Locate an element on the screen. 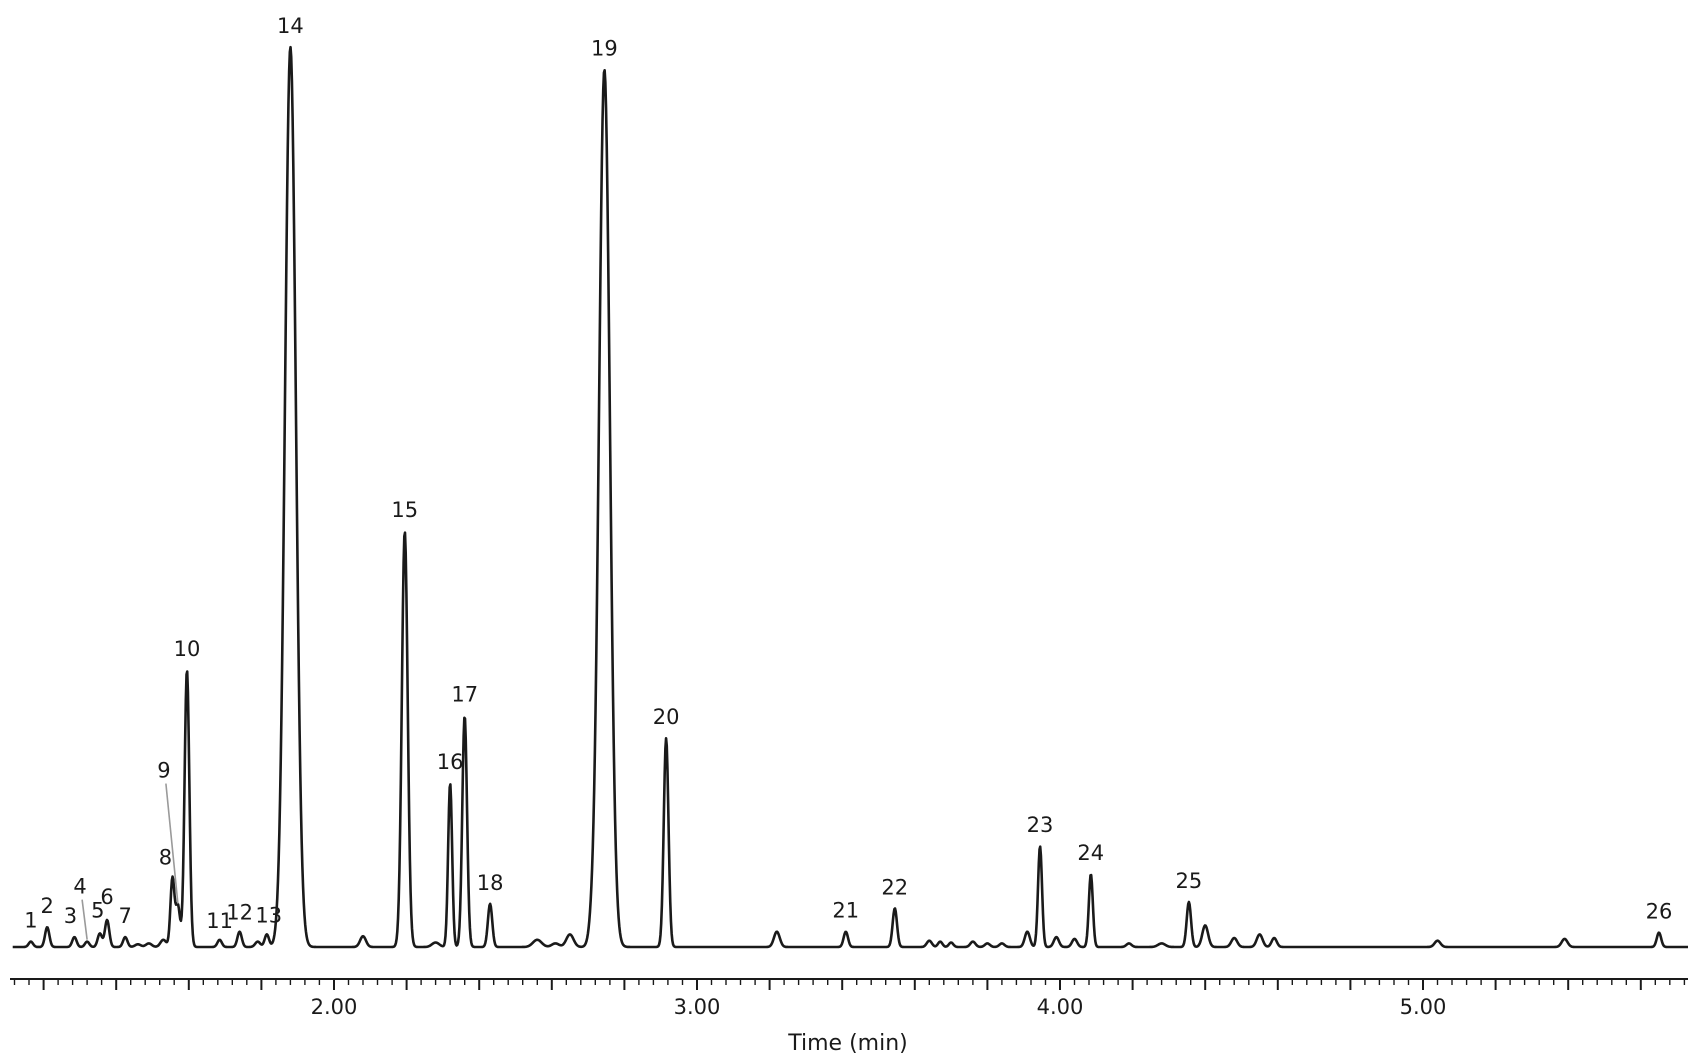  x-axis-ticks: 2.00 3.00 4.00 5.00 is located at coordinates (849, 999).